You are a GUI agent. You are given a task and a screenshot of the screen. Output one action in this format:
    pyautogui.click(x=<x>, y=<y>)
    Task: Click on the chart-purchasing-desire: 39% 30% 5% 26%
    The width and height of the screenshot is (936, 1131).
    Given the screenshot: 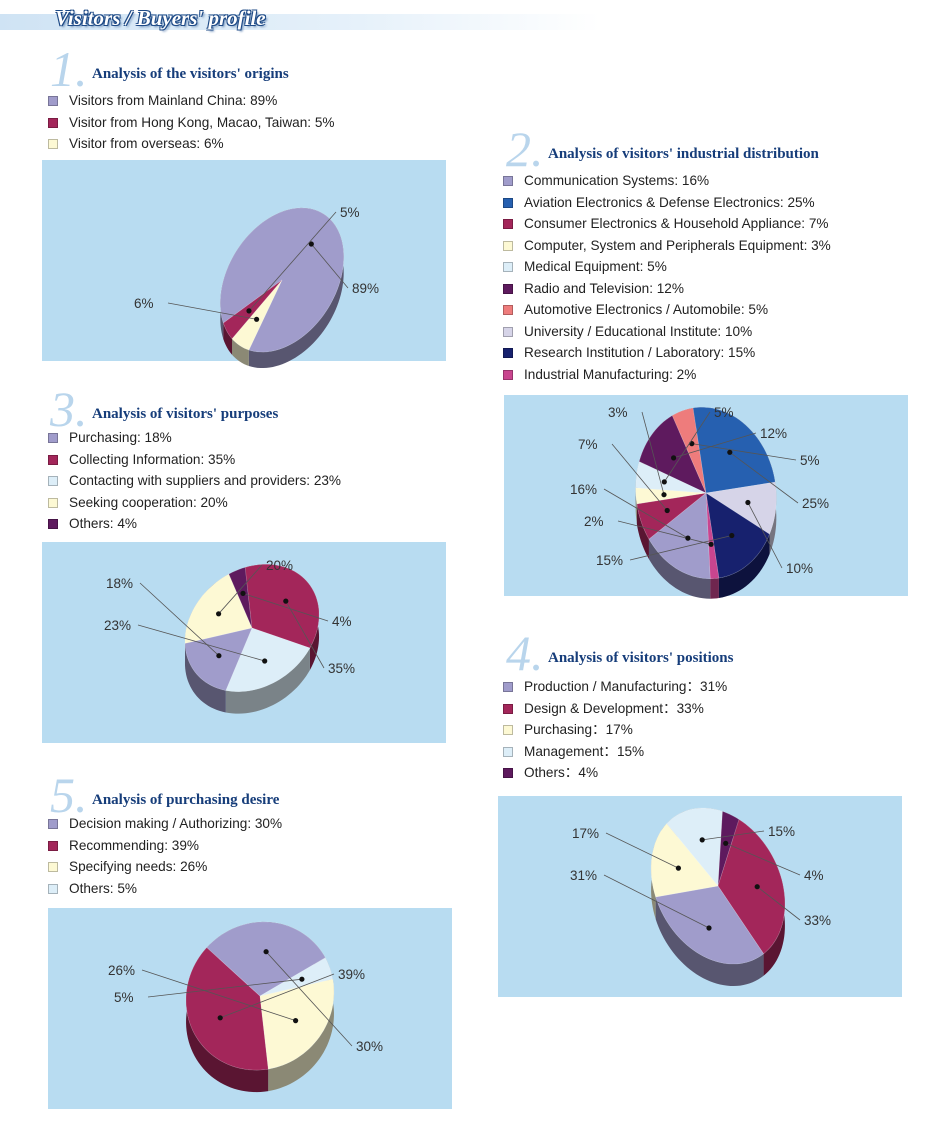 What is the action you would take?
    pyautogui.click(x=250, y=1008)
    